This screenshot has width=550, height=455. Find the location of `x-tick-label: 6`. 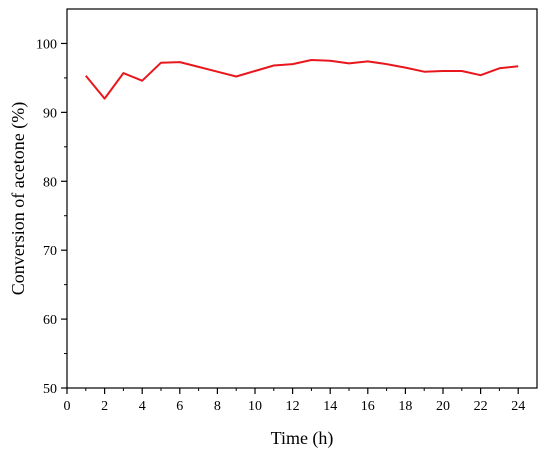

x-tick-label: 6 is located at coordinates (179, 406).